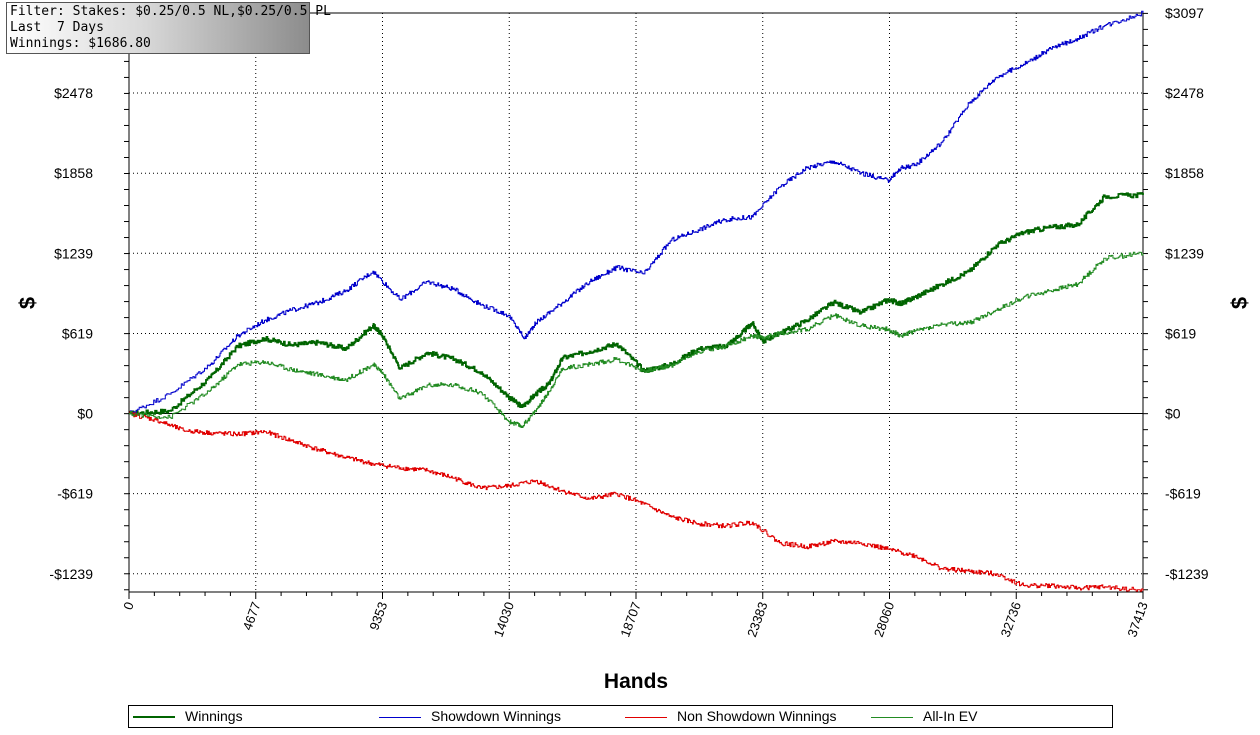  What do you see at coordinates (630, 619) in the screenshot?
I see `x-tick-label: 18707` at bounding box center [630, 619].